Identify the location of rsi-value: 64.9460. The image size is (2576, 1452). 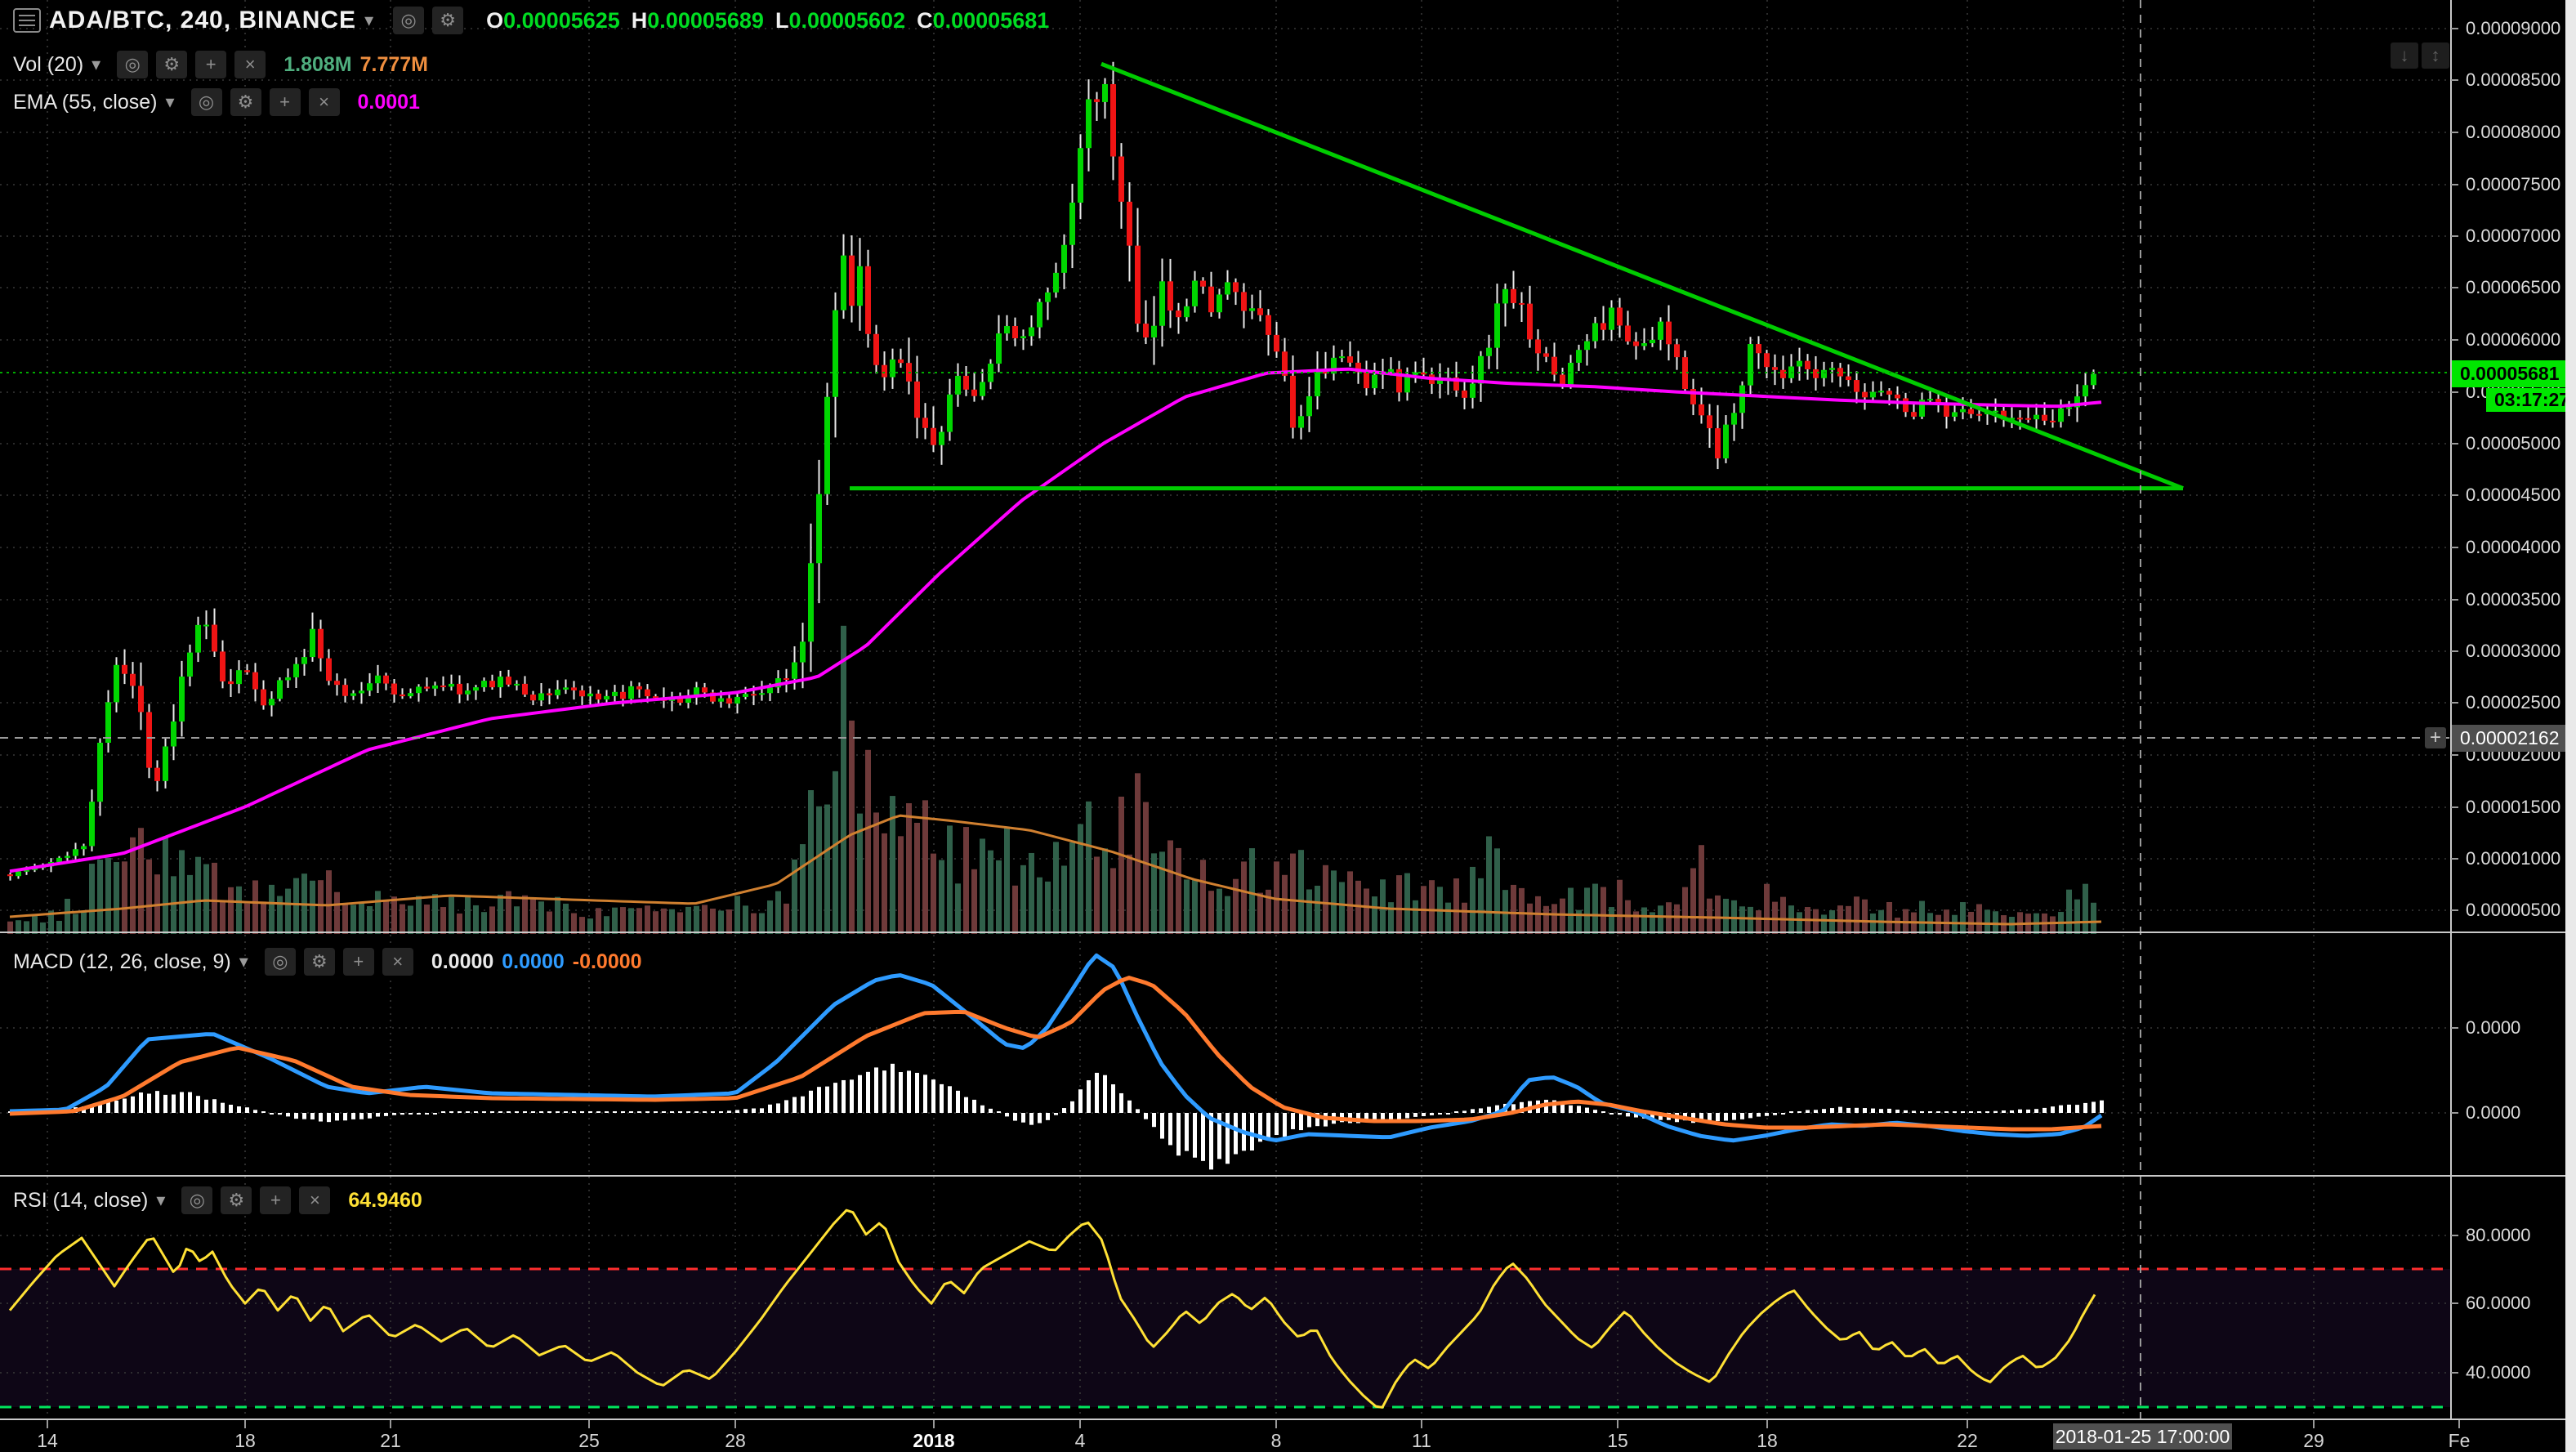
(385, 1200).